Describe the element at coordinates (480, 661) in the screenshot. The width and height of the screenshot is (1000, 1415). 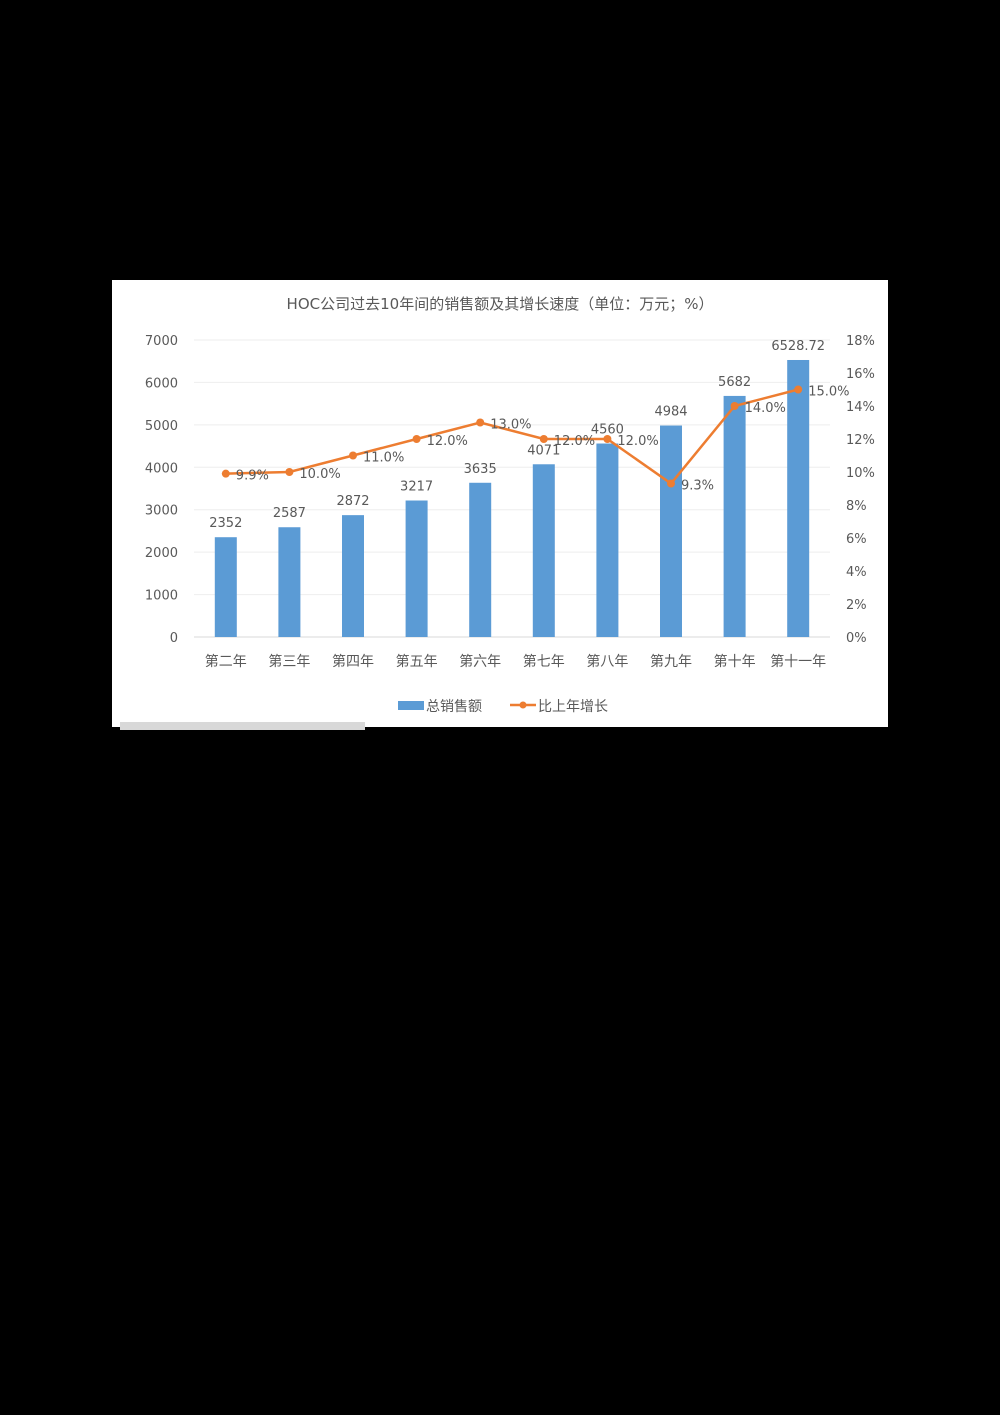
I see `x-tick-label: 第六年` at that location.